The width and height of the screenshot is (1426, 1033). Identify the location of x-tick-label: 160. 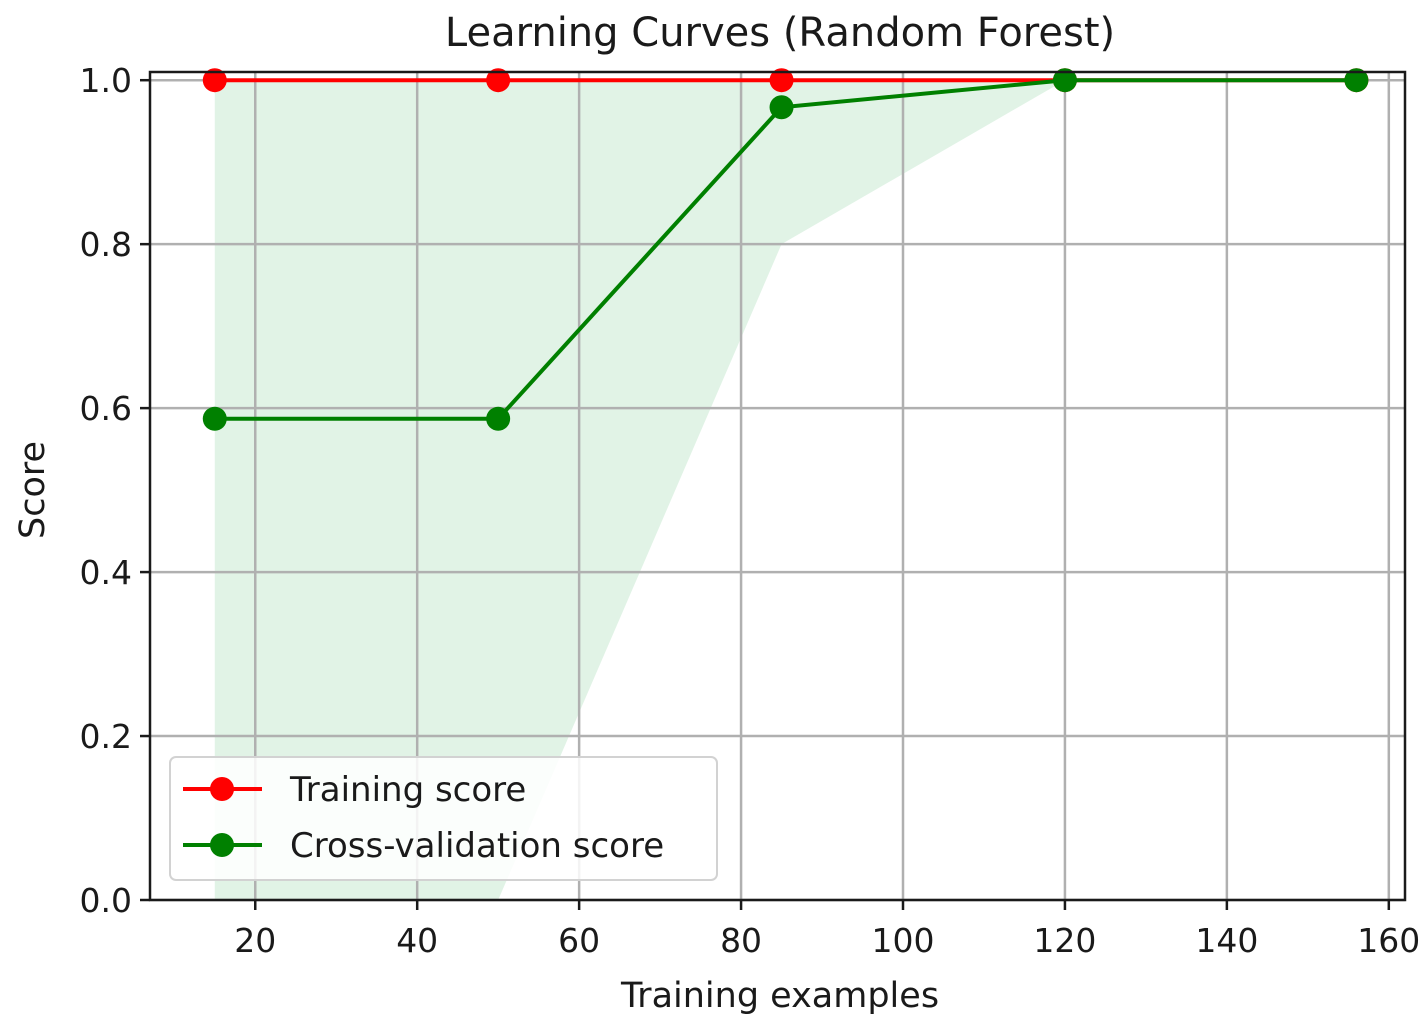
(1388, 940).